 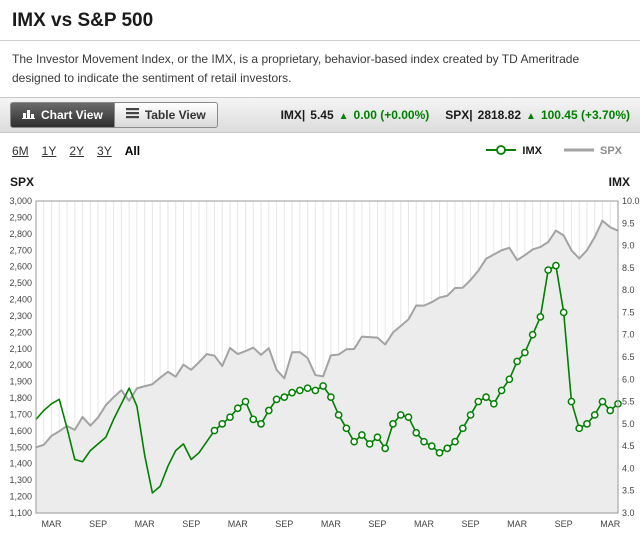 What do you see at coordinates (49, 151) in the screenshot?
I see `range-link-1y: 1Y` at bounding box center [49, 151].